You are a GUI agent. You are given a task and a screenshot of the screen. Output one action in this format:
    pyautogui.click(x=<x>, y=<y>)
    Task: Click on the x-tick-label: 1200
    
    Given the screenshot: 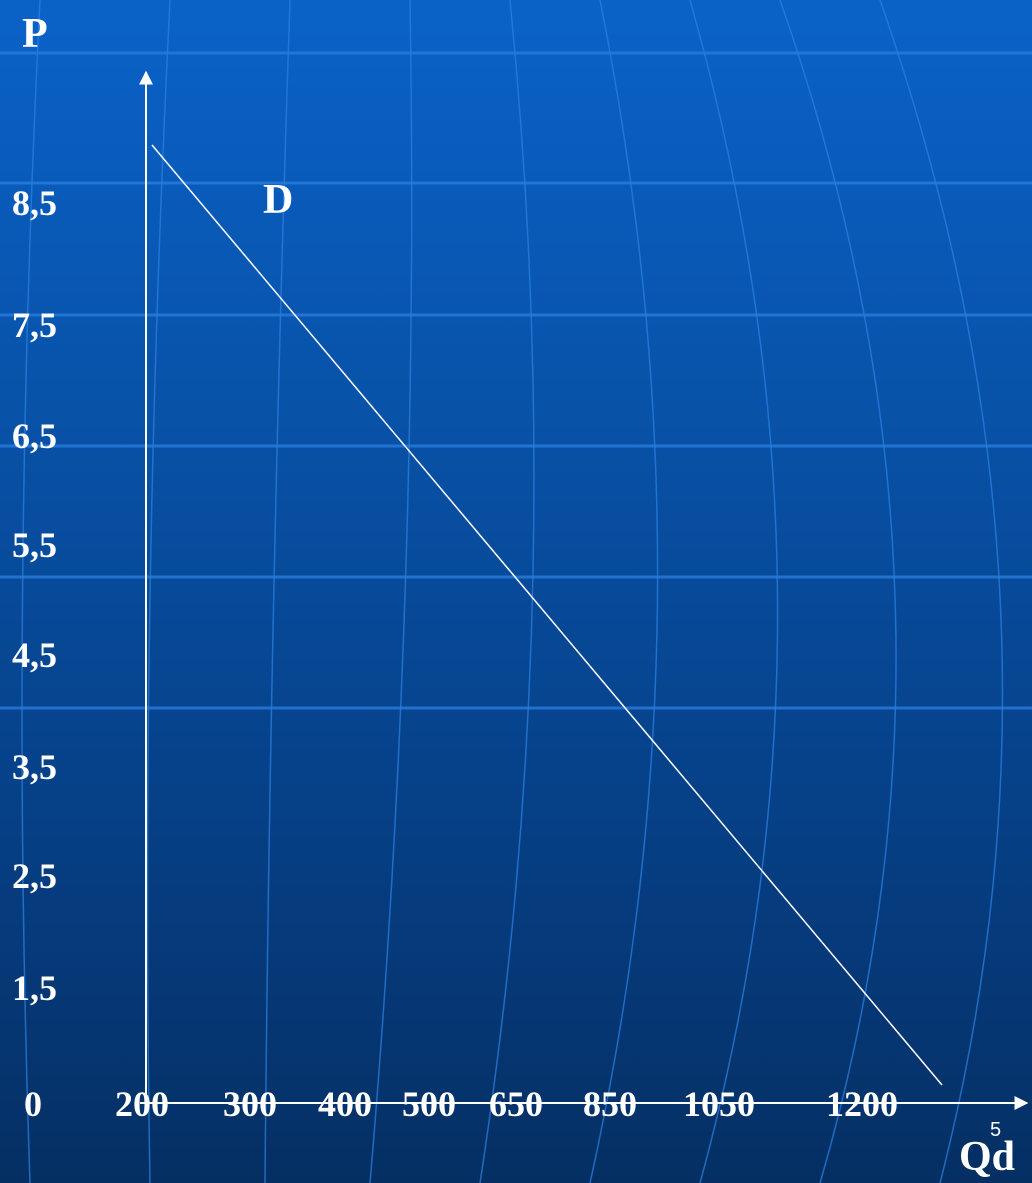 What is the action you would take?
    pyautogui.click(x=862, y=1104)
    